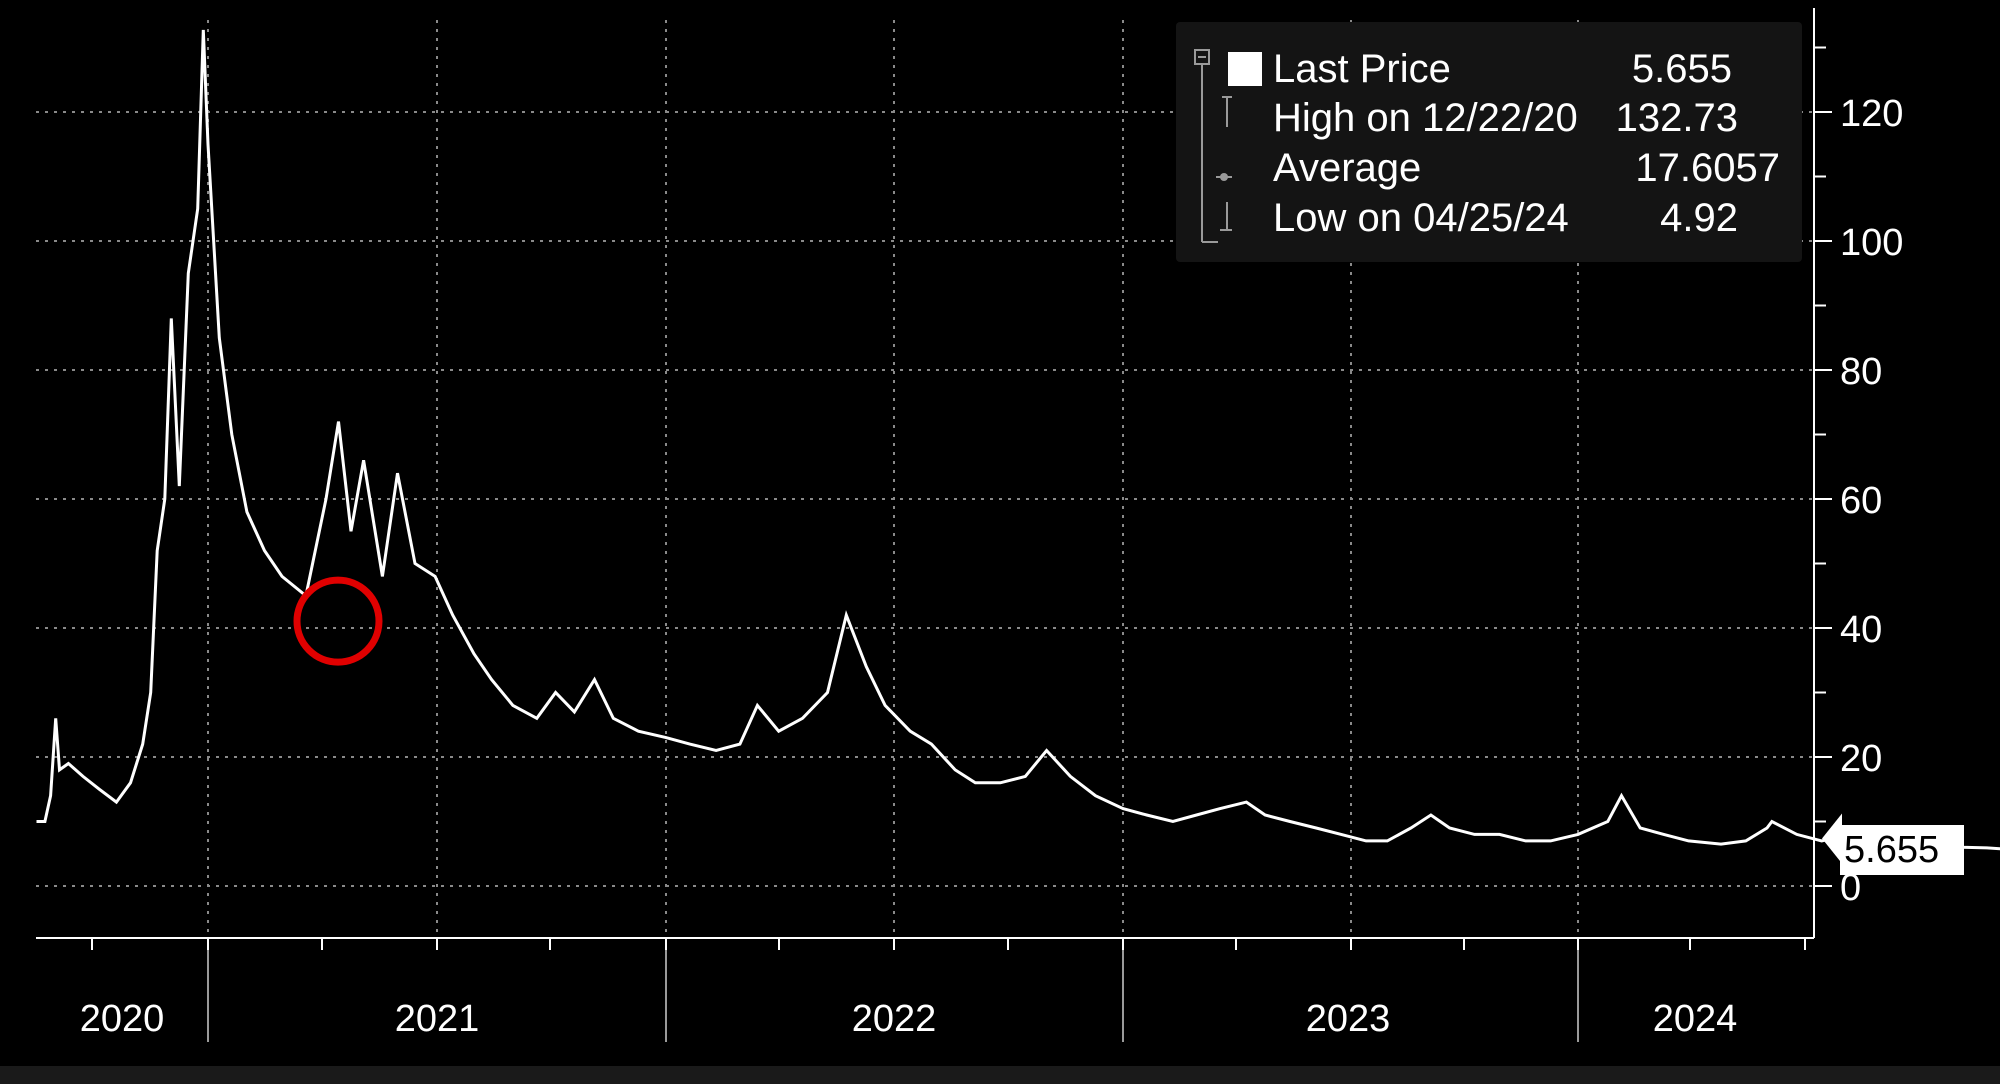 This screenshot has width=2000, height=1084. What do you see at coordinates (1861, 759) in the screenshot?
I see `y-tick-label: 20` at bounding box center [1861, 759].